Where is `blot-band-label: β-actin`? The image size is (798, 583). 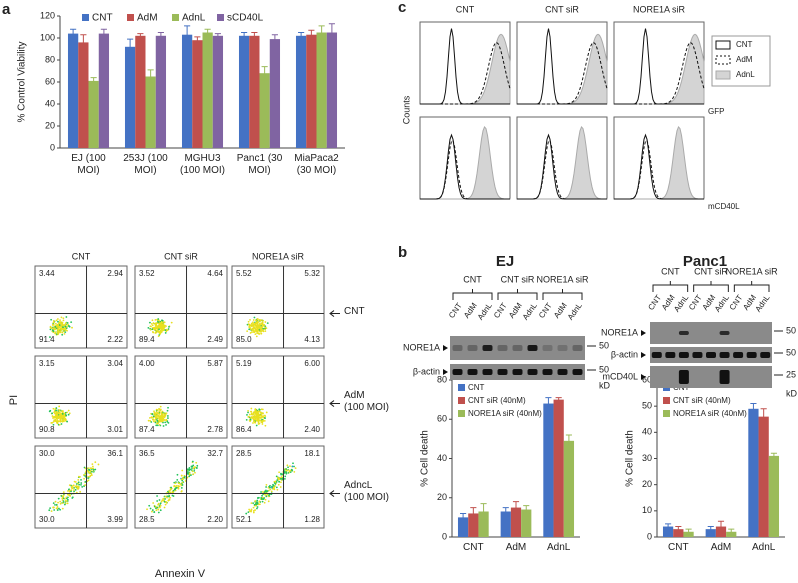 blot-band-label: β-actin is located at coordinates (624, 354).